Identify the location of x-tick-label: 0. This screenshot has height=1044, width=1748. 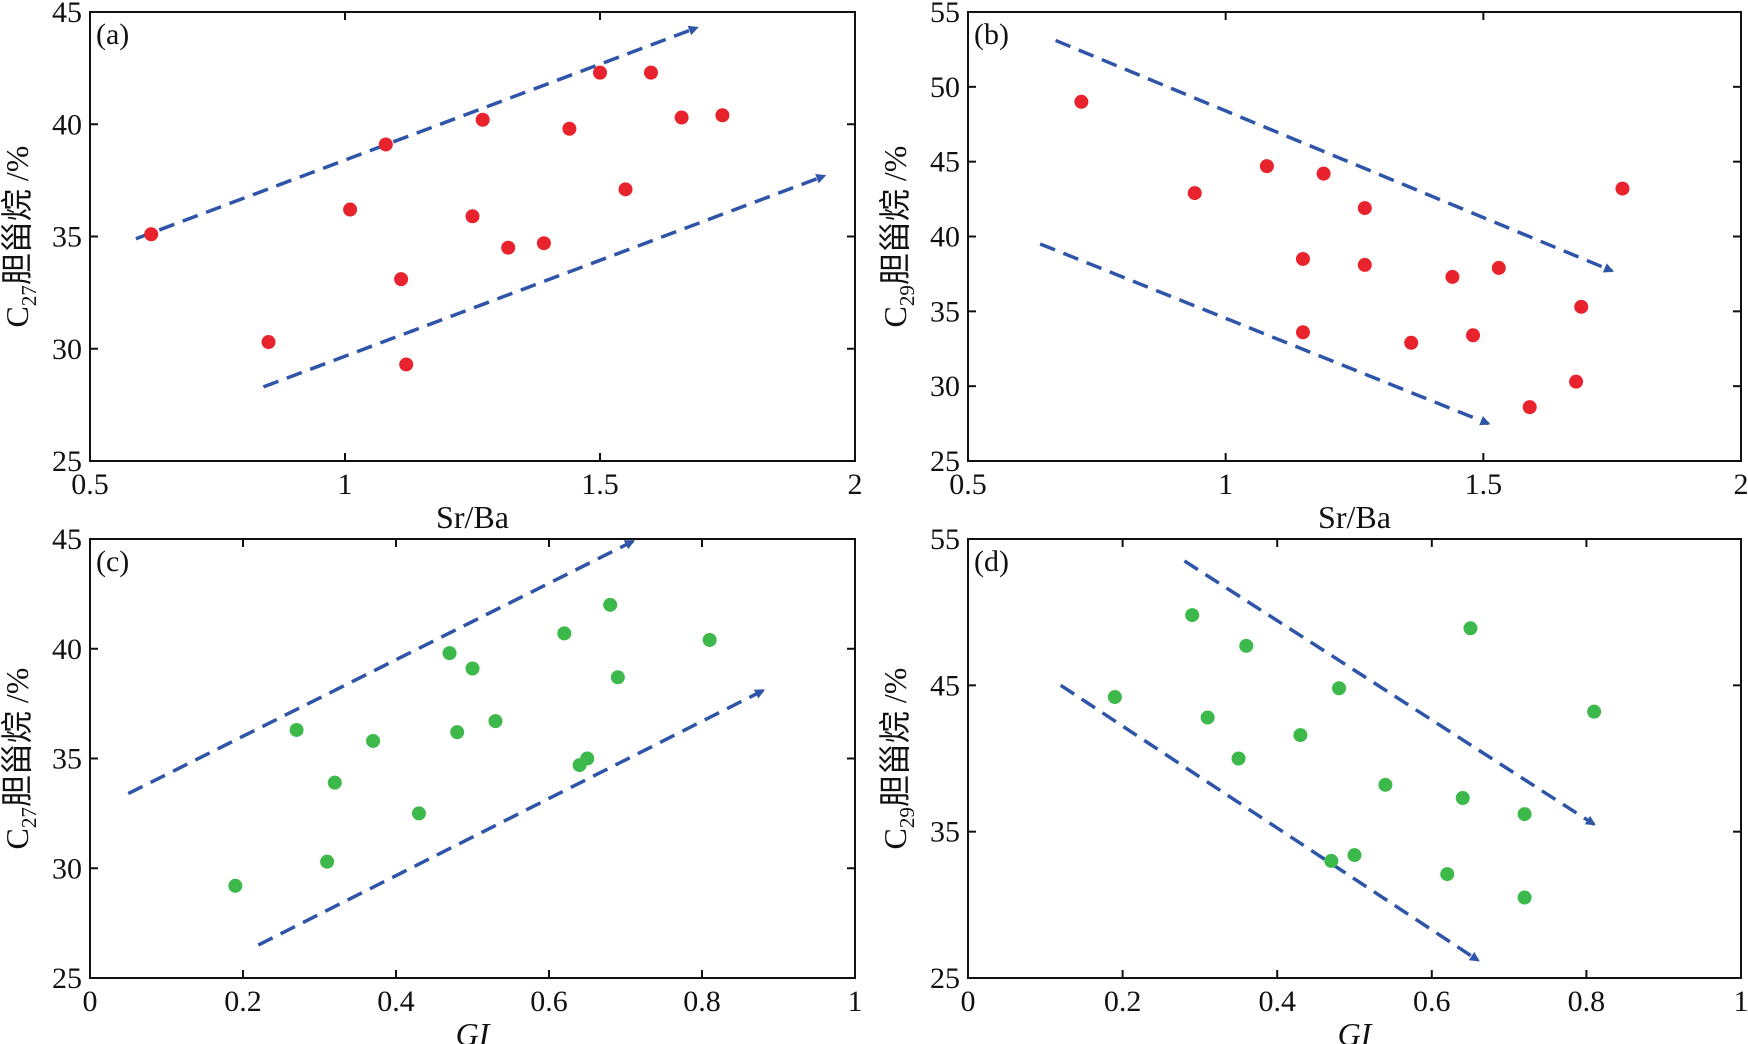
(90, 1001).